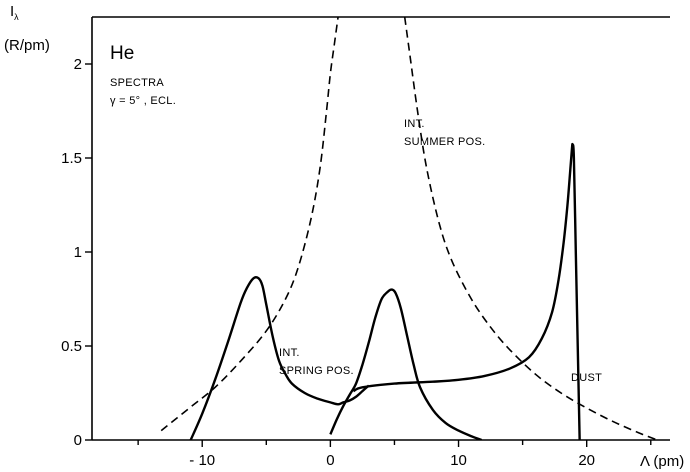 The image size is (690, 472). What do you see at coordinates (316, 371) in the screenshot?
I see `label-spring-line2: SPRING POS.` at bounding box center [316, 371].